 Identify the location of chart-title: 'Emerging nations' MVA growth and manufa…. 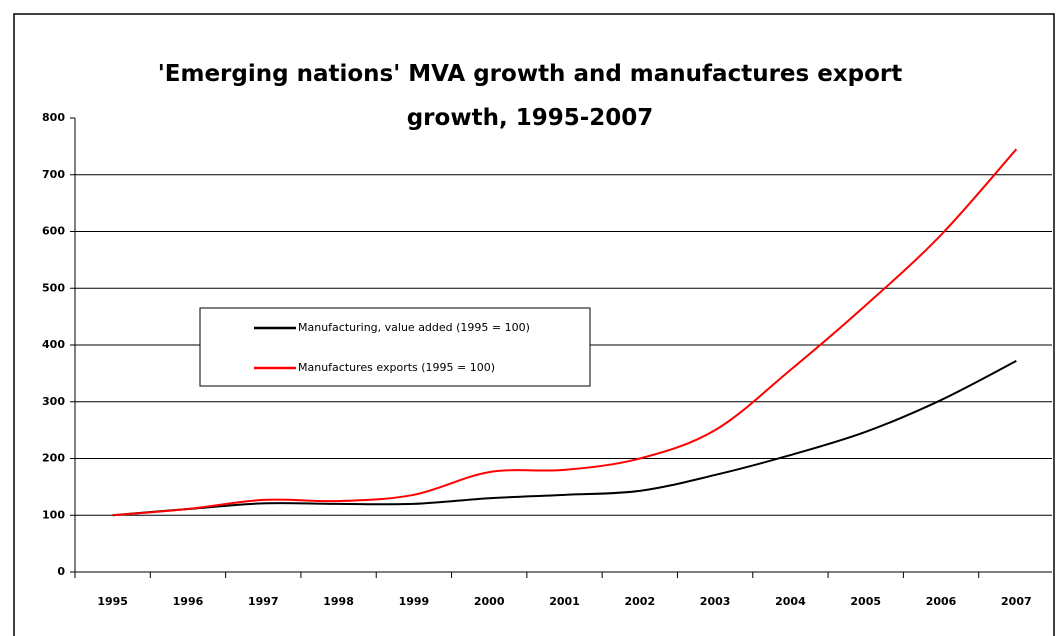
(530, 96).